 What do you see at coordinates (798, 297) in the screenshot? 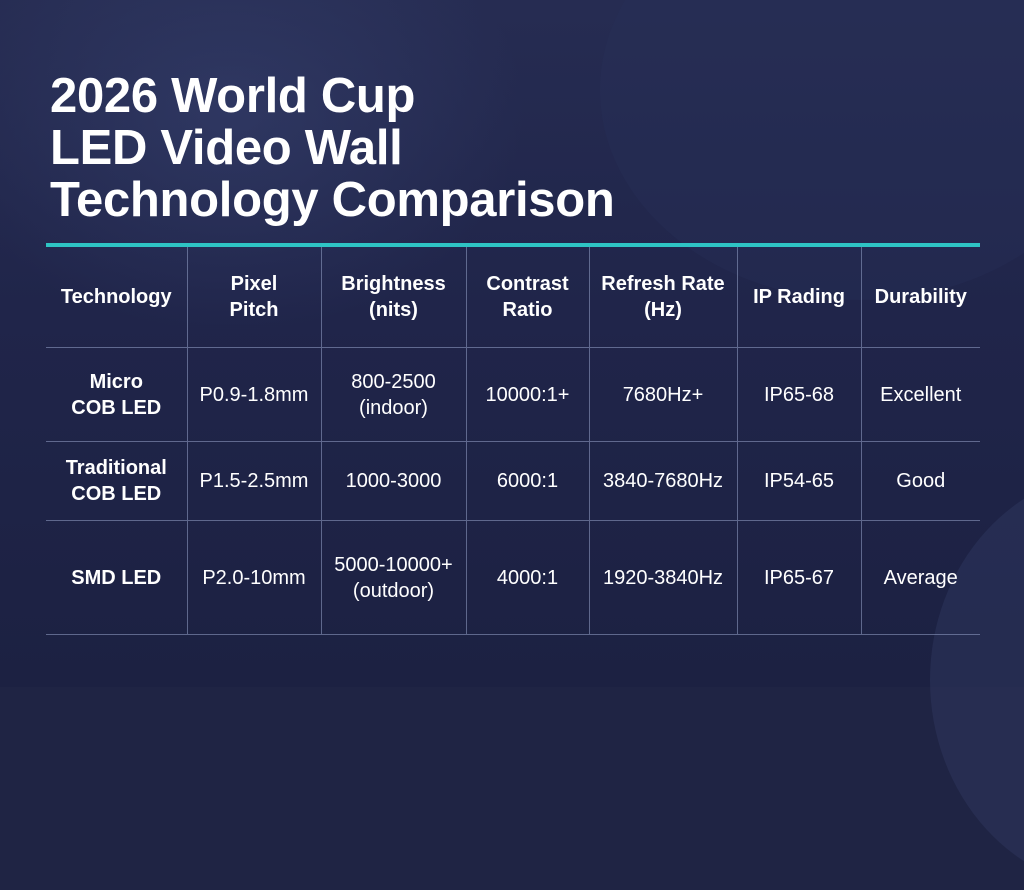
I see `header-ip-rating: IP Rading` at bounding box center [798, 297].